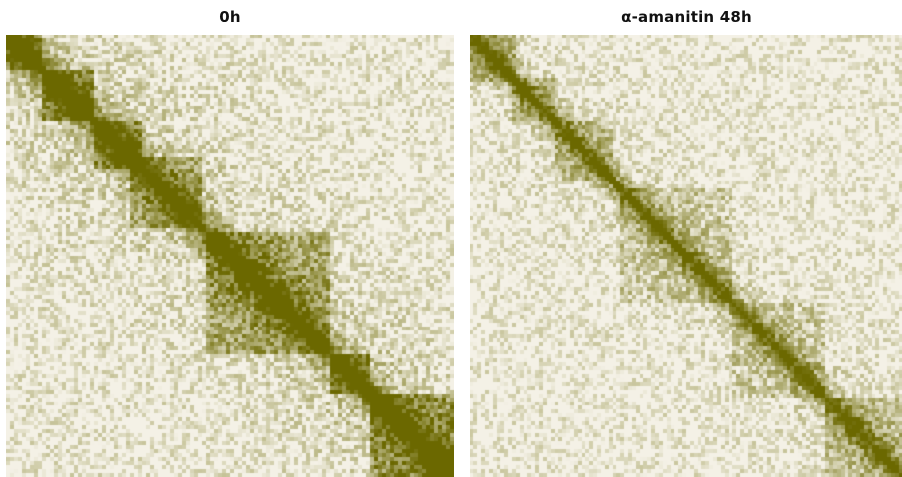  Describe the element at coordinates (230, 17) in the screenshot. I see `chart-title: 0h` at that location.